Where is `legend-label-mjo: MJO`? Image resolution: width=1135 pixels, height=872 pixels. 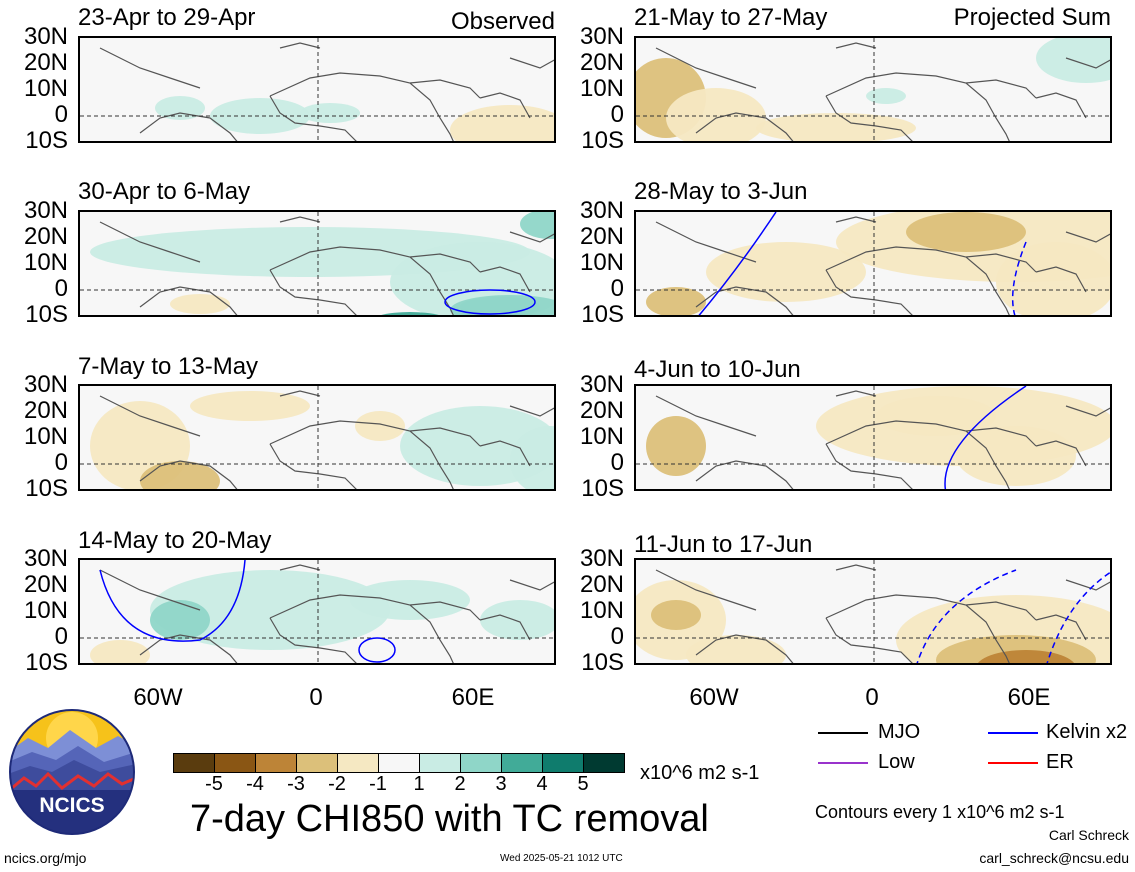
legend-label-mjo: MJO is located at coordinates (899, 732).